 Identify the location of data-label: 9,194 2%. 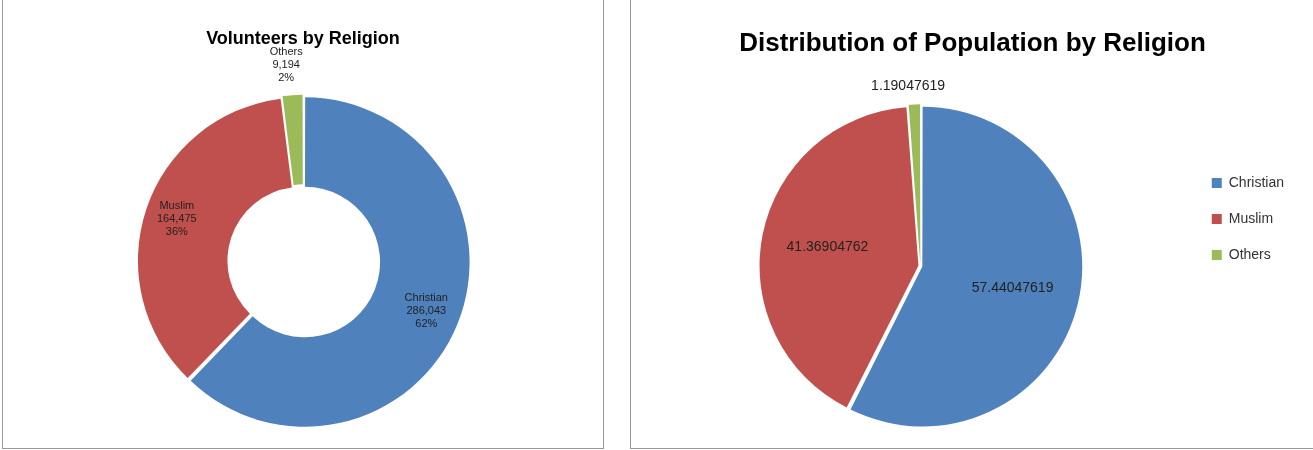
(286, 71).